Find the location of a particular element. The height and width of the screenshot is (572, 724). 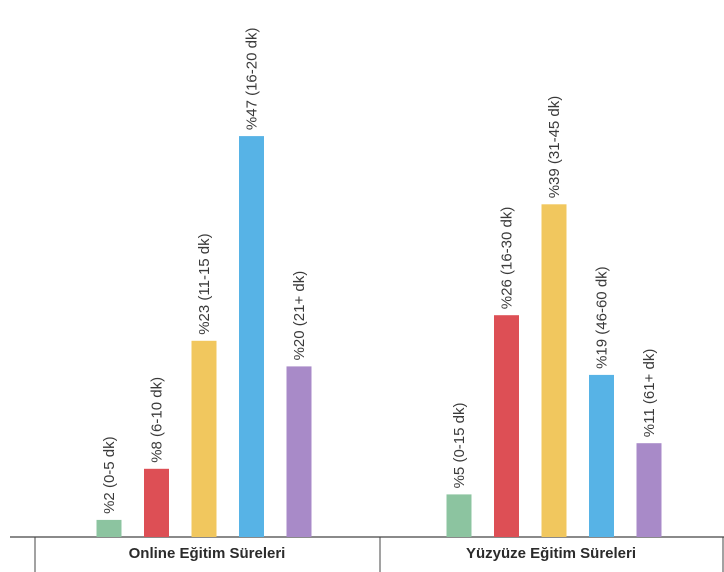

group-label-online: Online Eğitim Süreleri is located at coordinates (207, 553).